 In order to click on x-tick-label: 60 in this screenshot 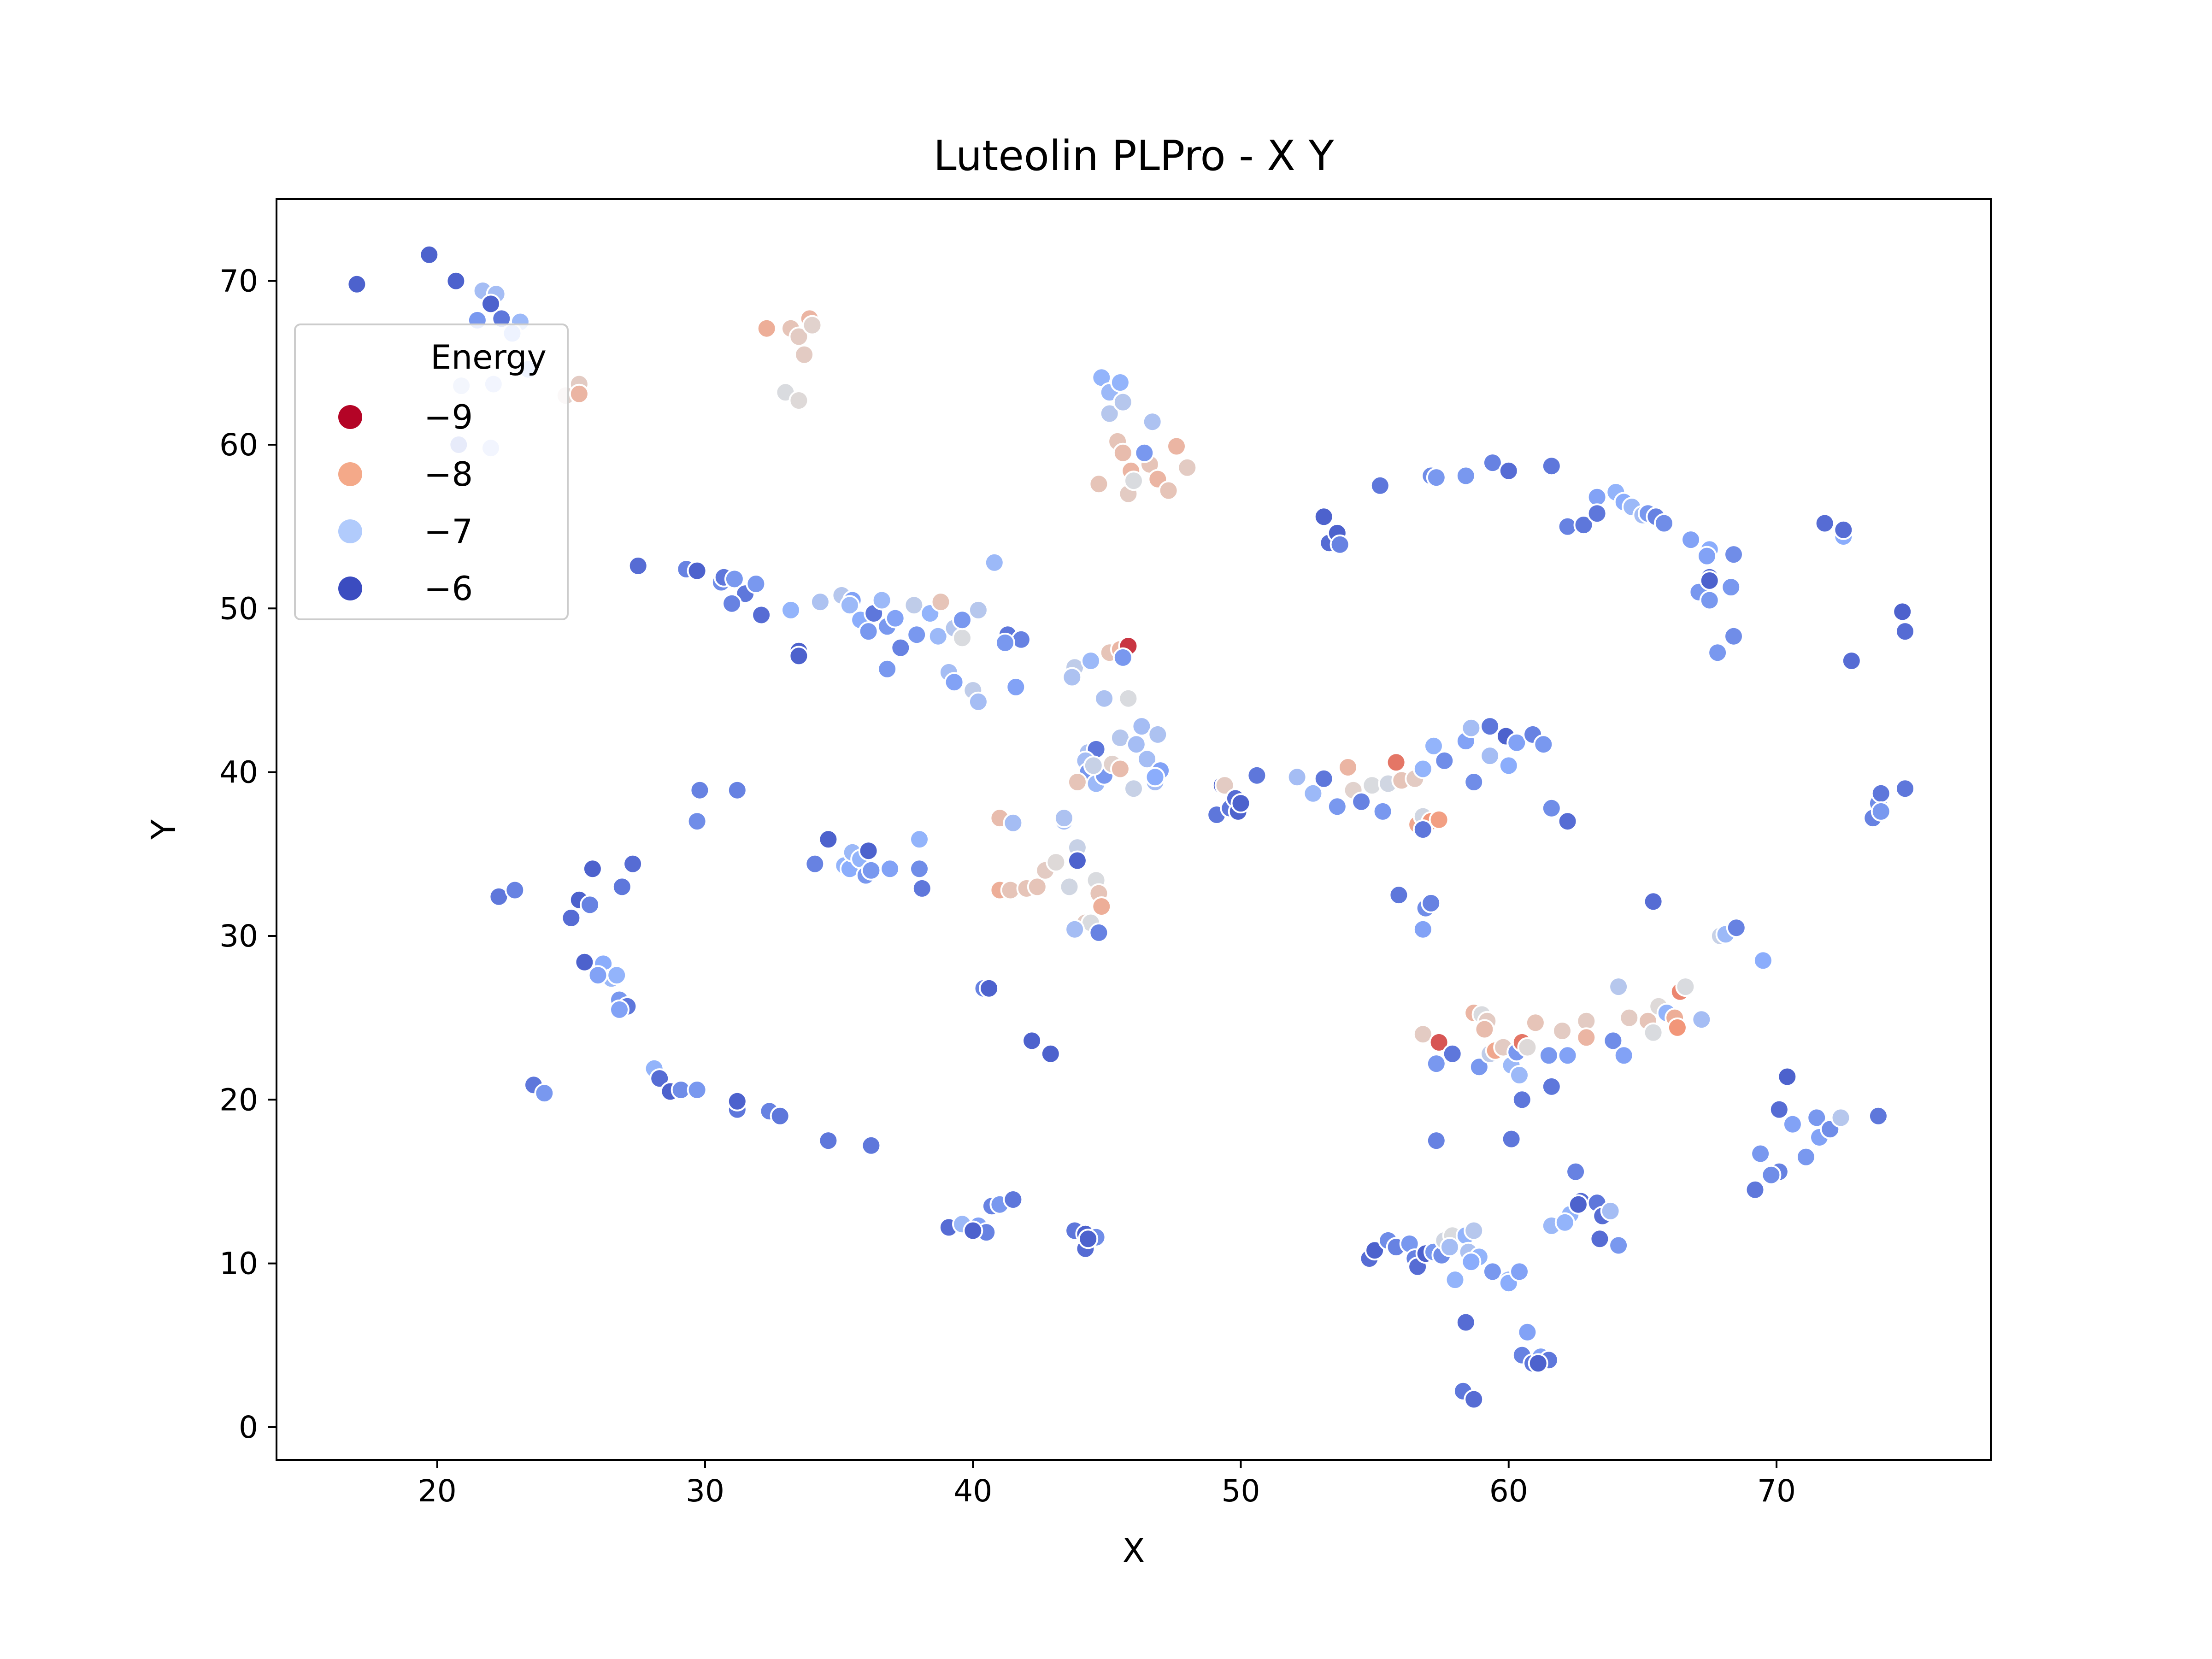, I will do `click(1508, 1491)`.